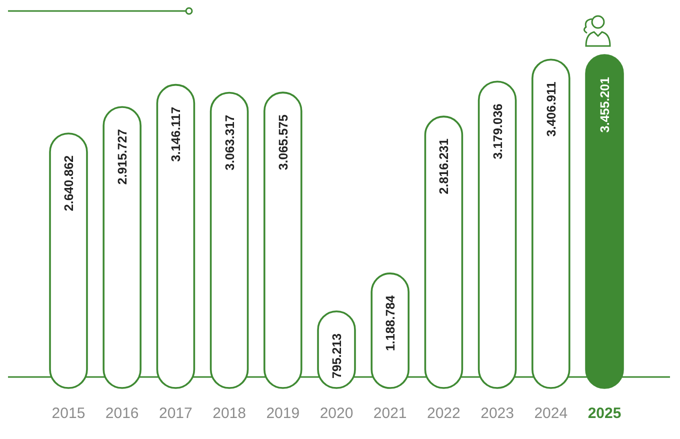  What do you see at coordinates (283, 142) in the screenshot?
I see `data-label: 3.065.575` at bounding box center [283, 142].